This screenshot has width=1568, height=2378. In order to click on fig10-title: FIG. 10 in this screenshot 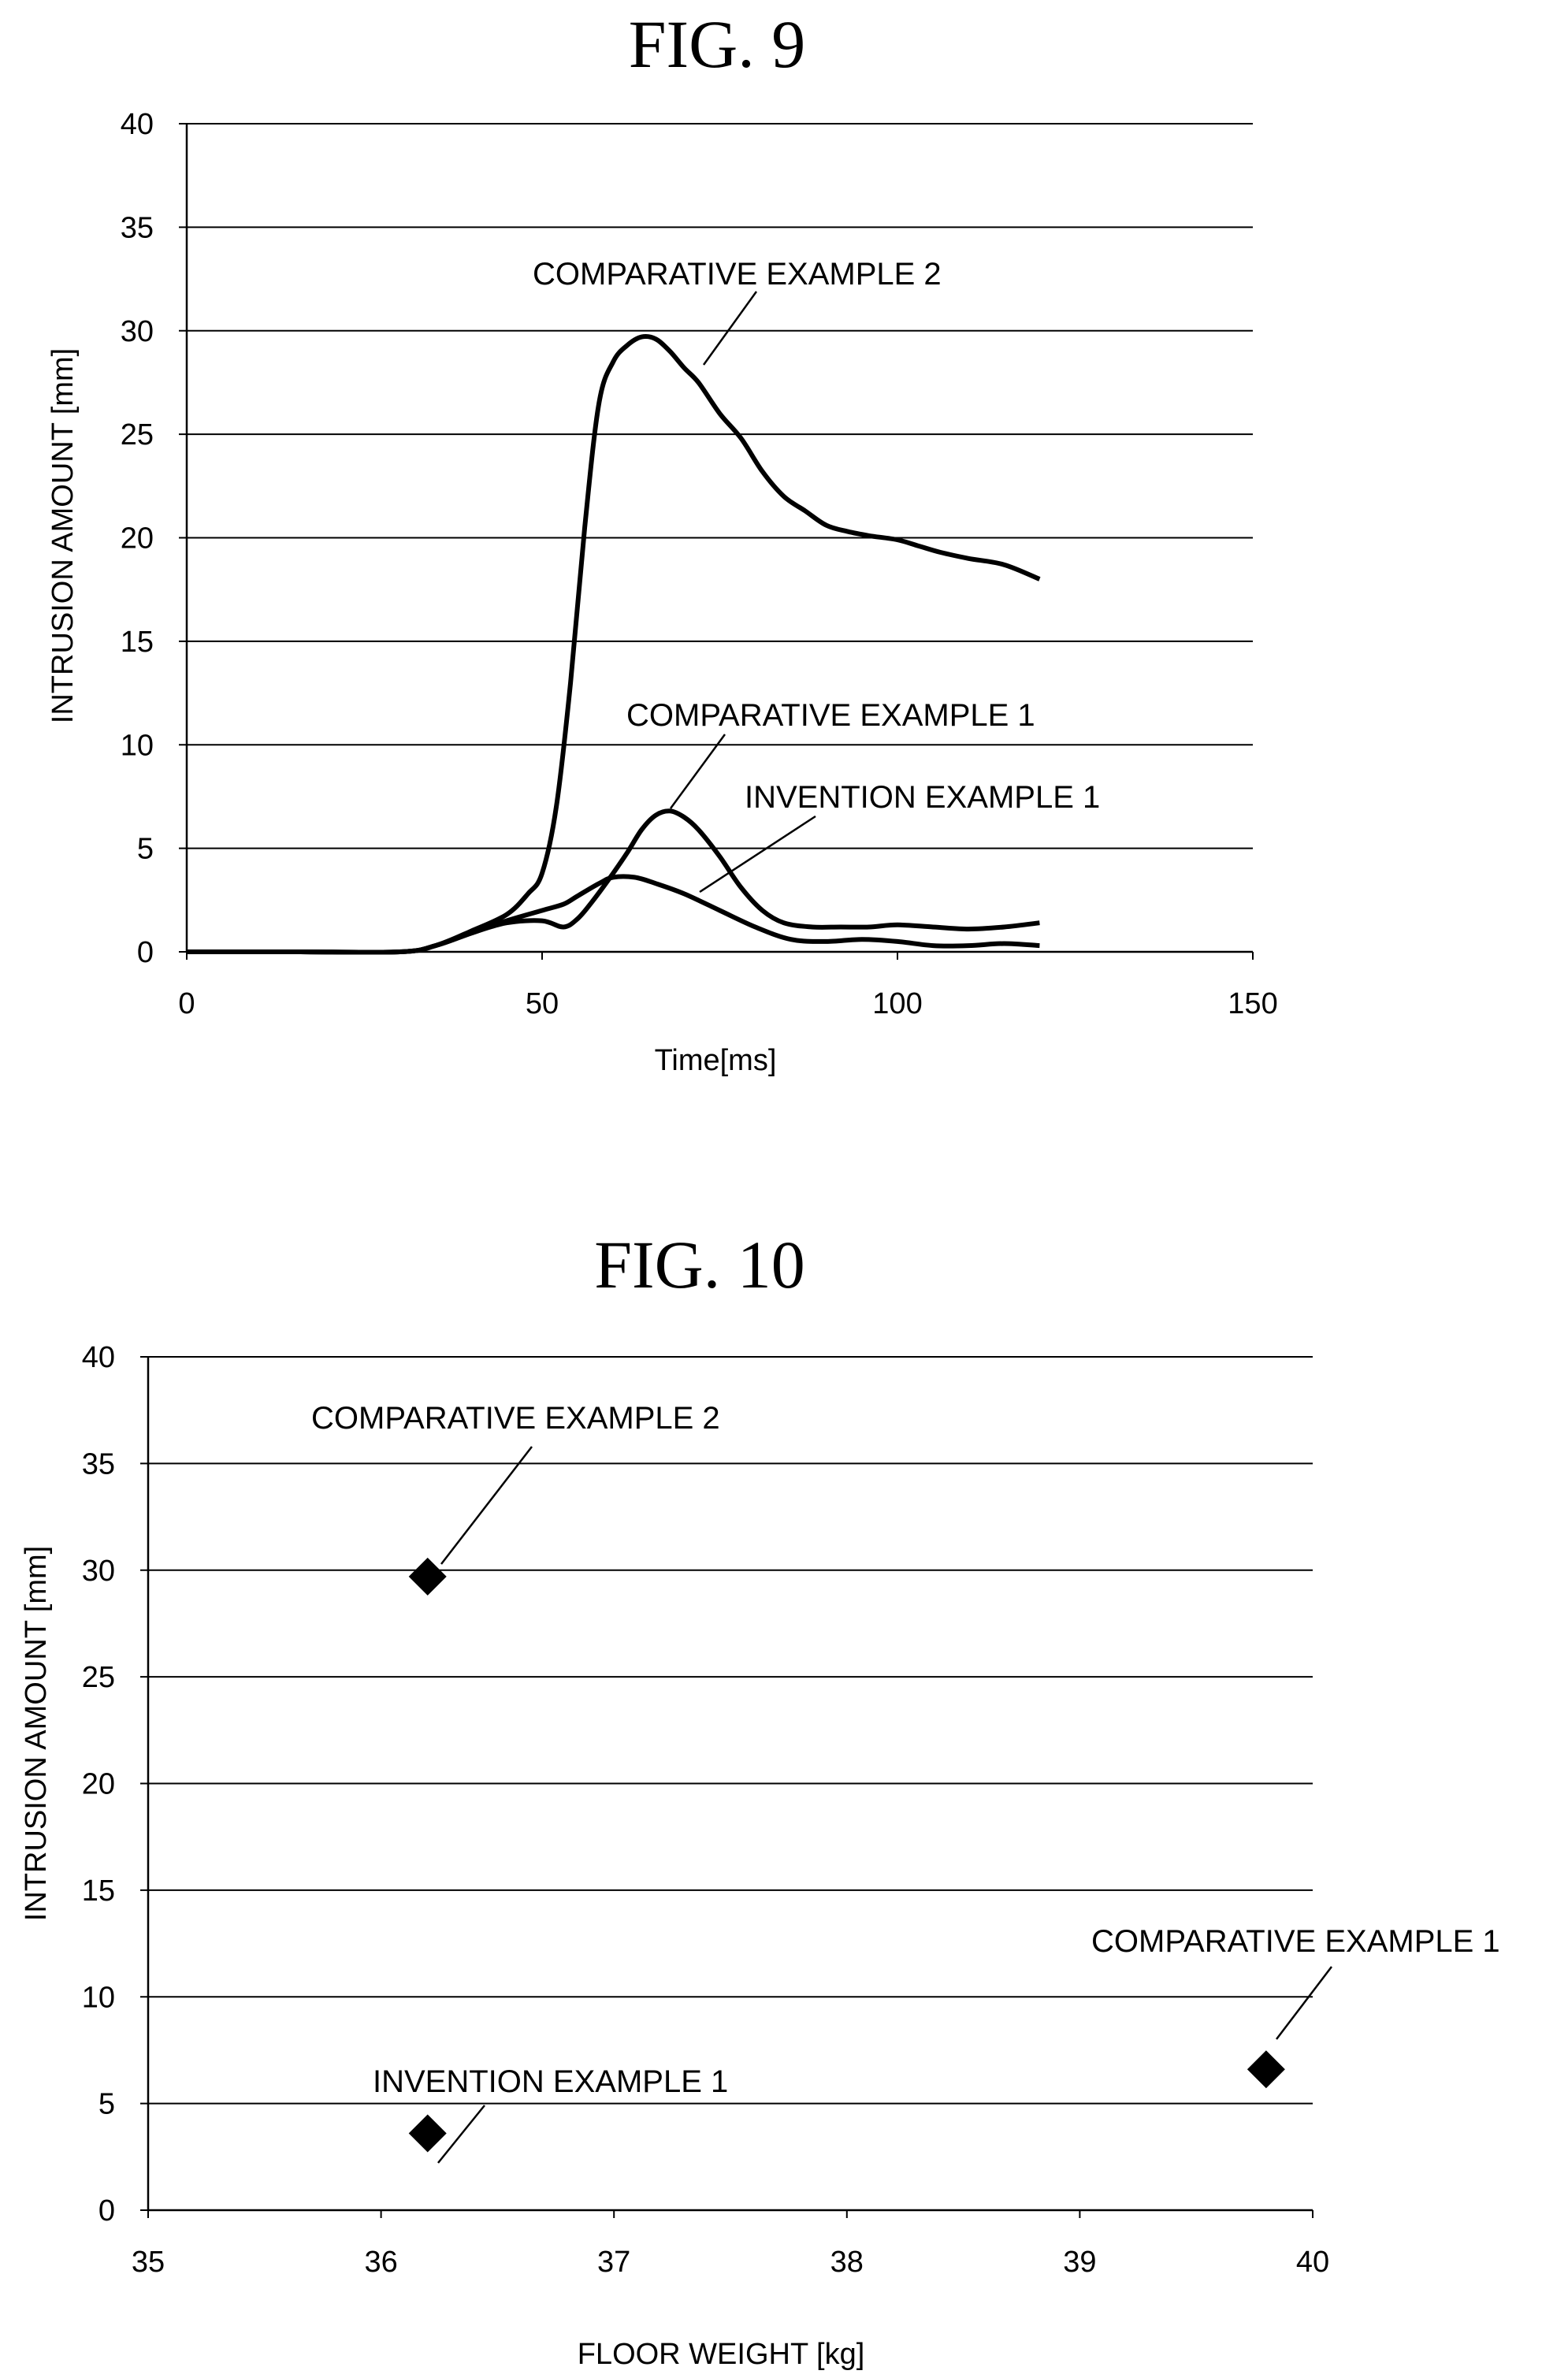, I will do `click(699, 1264)`.